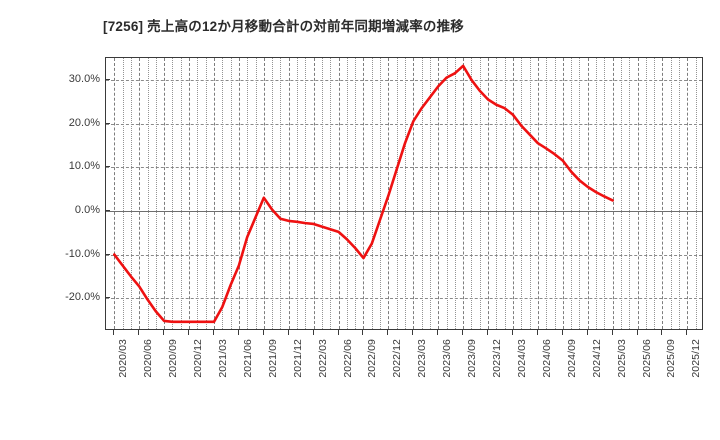 The image size is (720, 440). What do you see at coordinates (84, 122) in the screenshot?
I see `y-axis-tick-label: 20.0%` at bounding box center [84, 122].